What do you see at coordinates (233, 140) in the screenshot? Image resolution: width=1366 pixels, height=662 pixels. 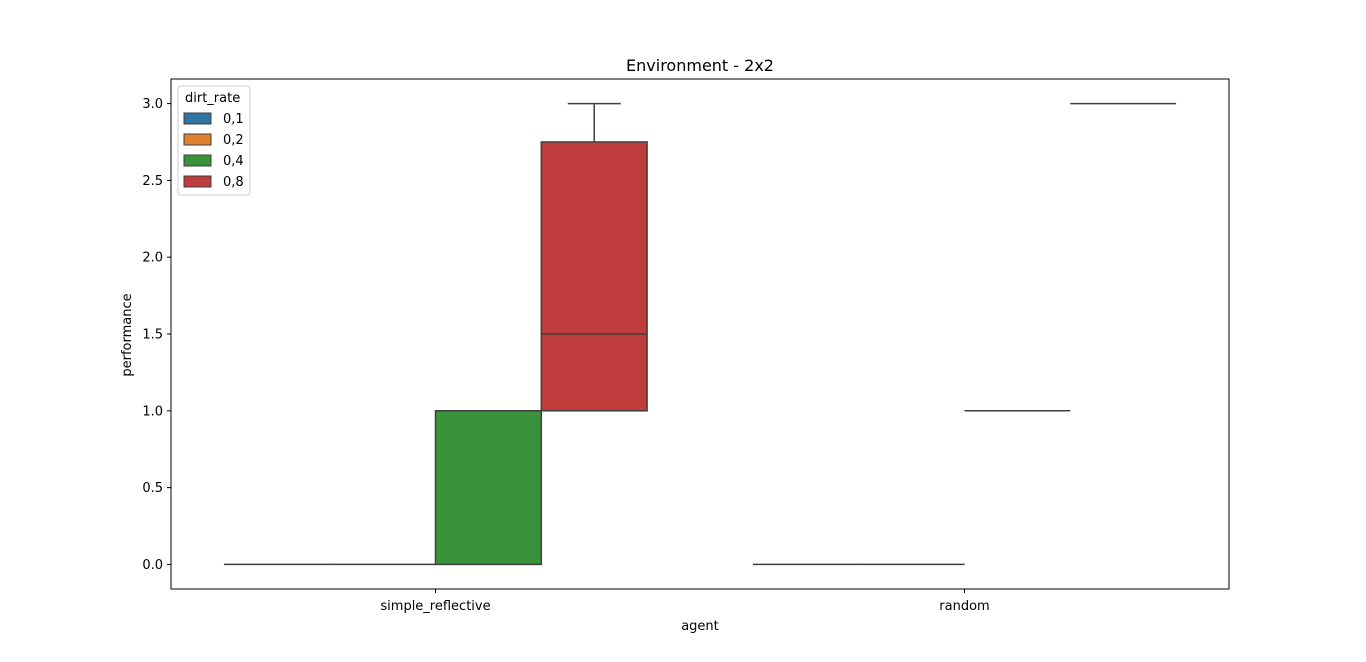 I see `legend-label: 0,2` at bounding box center [233, 140].